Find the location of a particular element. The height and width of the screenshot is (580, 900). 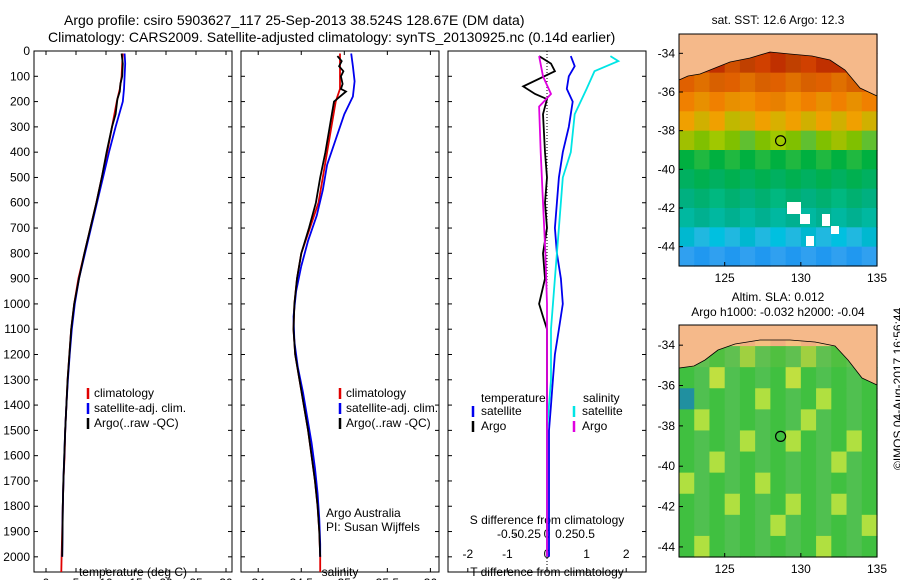

y-tick-label: 100 is located at coordinates (20, 76).